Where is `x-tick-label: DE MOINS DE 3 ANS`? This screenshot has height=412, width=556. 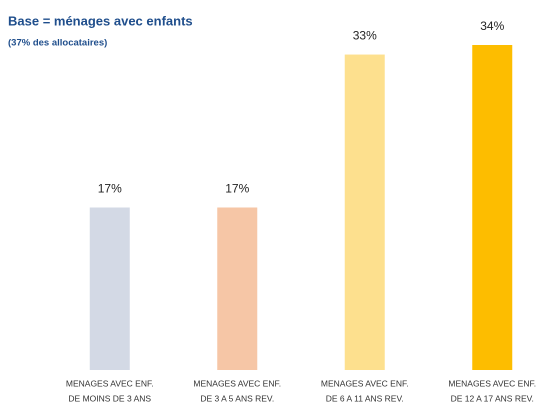
x-tick-label: DE MOINS DE 3 ANS is located at coordinates (109, 398).